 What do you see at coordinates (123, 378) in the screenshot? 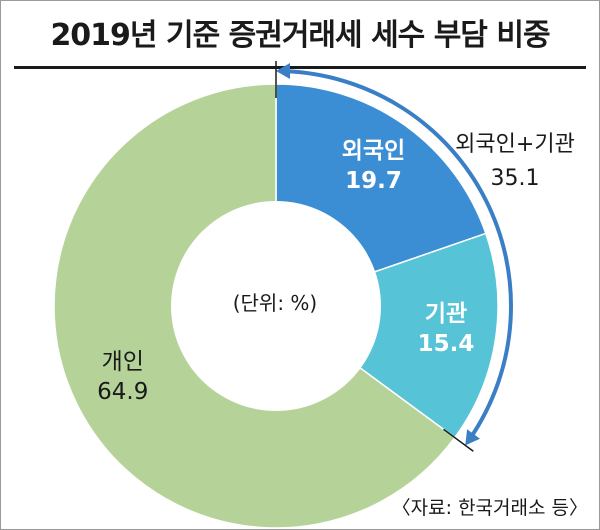
I see `slice-label-individual: 개인 64.9` at bounding box center [123, 378].